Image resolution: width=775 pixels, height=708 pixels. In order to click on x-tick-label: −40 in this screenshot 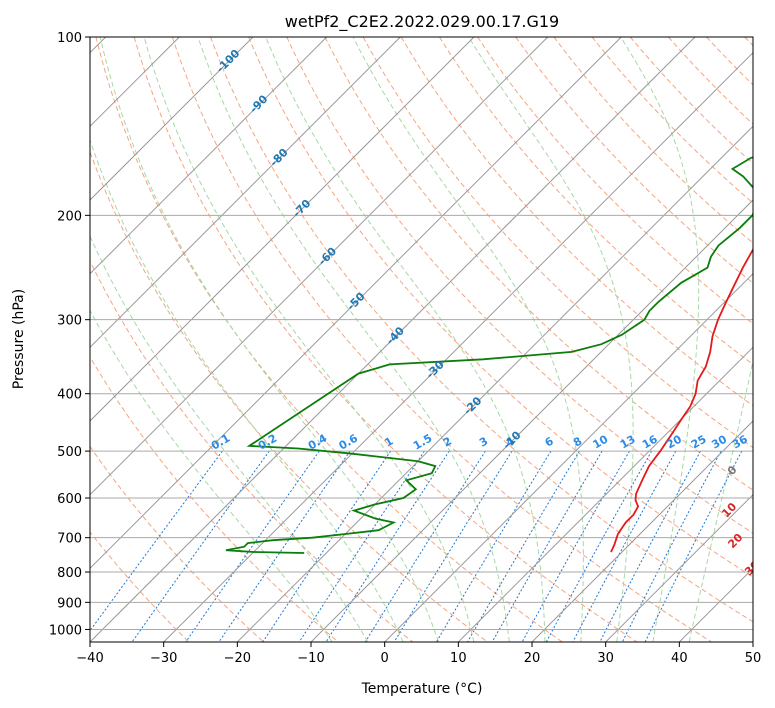, I will do `click(89, 658)`.